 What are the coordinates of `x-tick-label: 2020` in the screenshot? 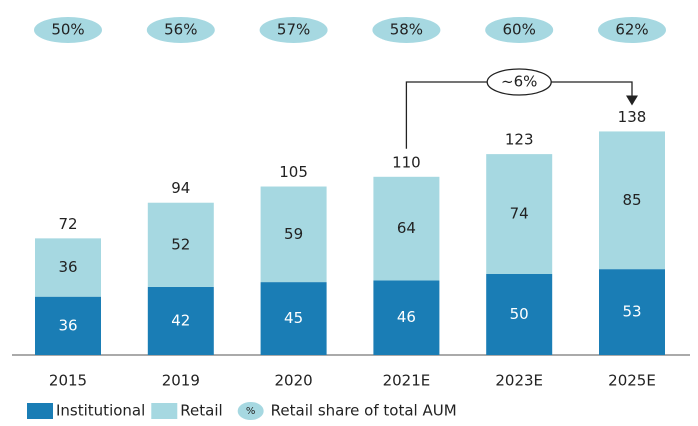 It's located at (294, 381).